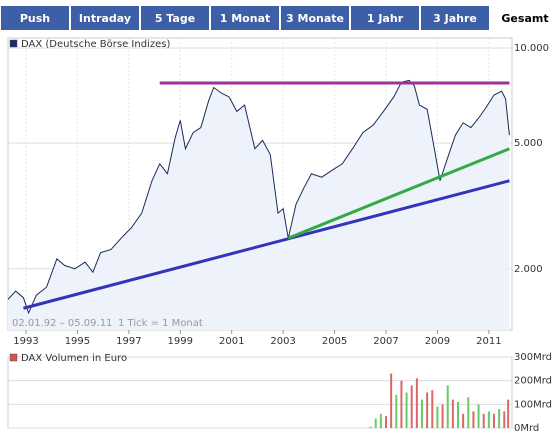 The image size is (560, 446). Describe the element at coordinates (260, 392) in the screenshot. I see `plot-frame` at that location.